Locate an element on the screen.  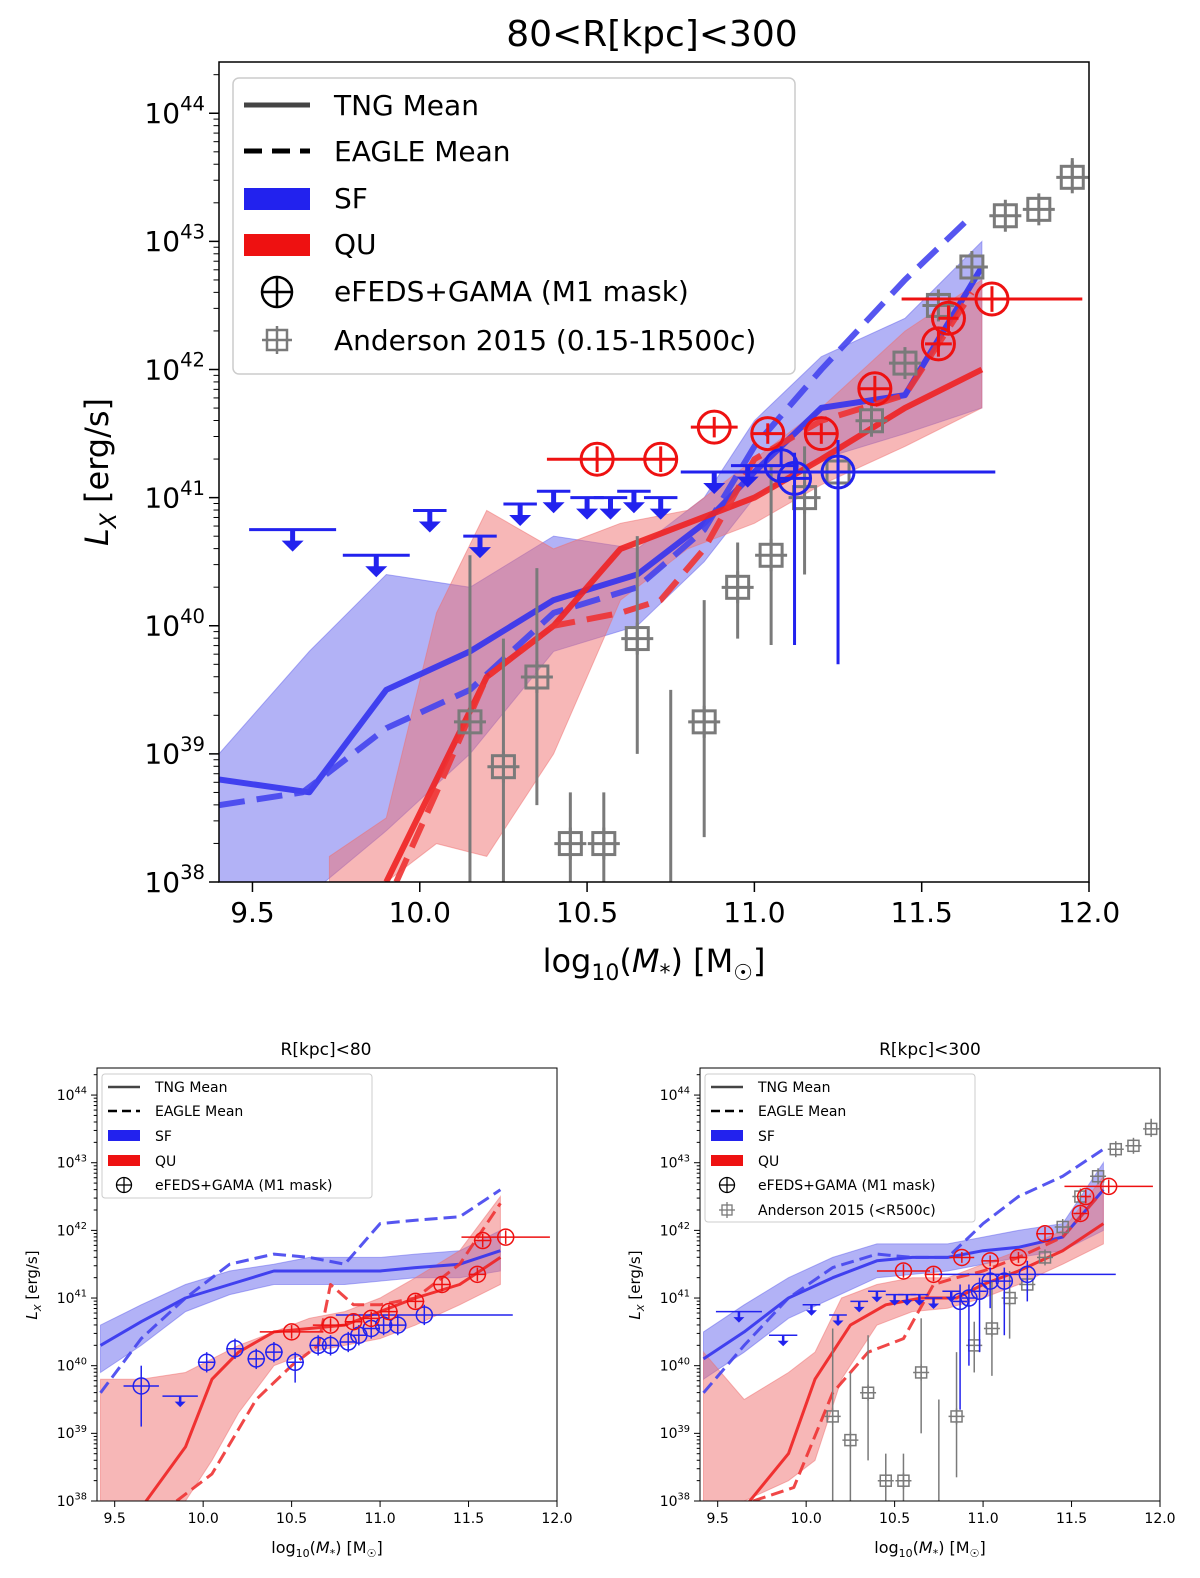
chart-title: 80<R[kpc]<300 is located at coordinates (651, 34).